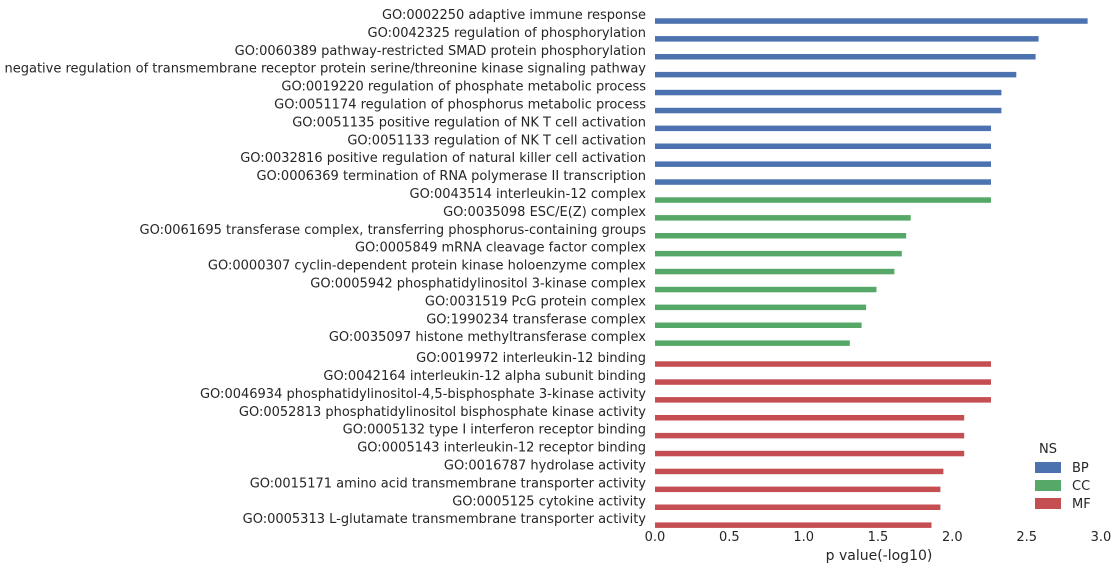 This screenshot has width=1117, height=570. I want to click on x-tick-label: 3.0, so click(1101, 537).